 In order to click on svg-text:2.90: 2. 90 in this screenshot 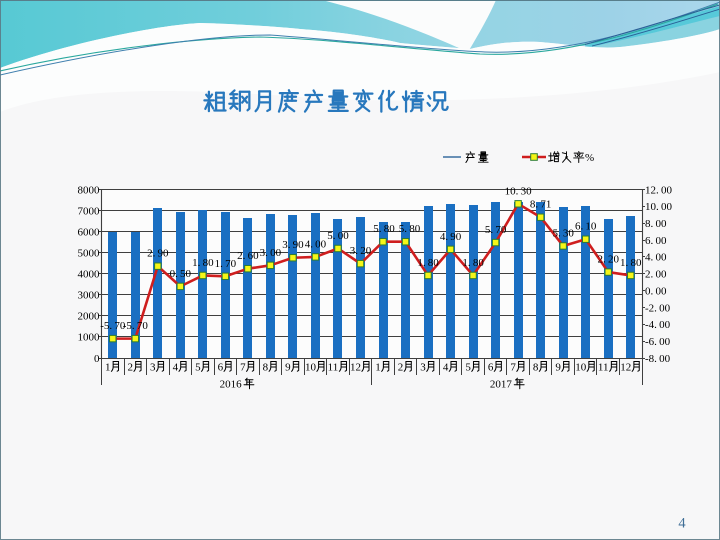, I will do `click(158, 254)`.